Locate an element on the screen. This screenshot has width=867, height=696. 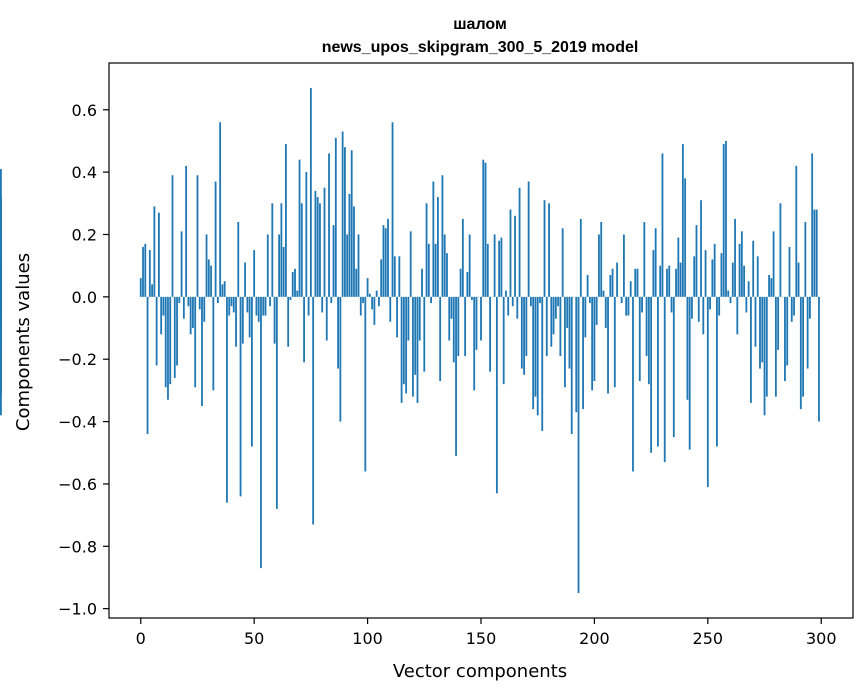
y-tick-label-6: −0.6 is located at coordinates (77, 484).